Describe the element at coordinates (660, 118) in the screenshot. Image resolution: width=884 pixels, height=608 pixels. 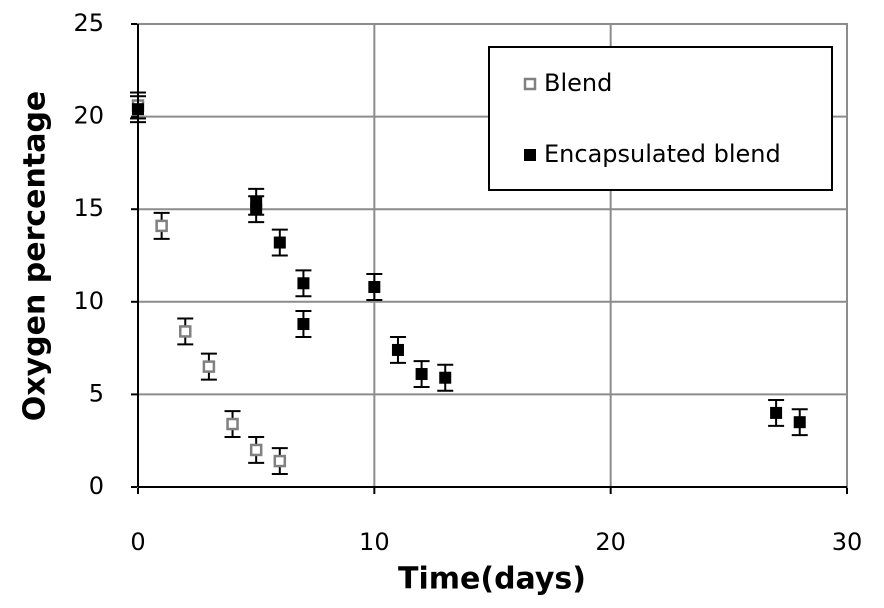
I see `legend-box` at that location.